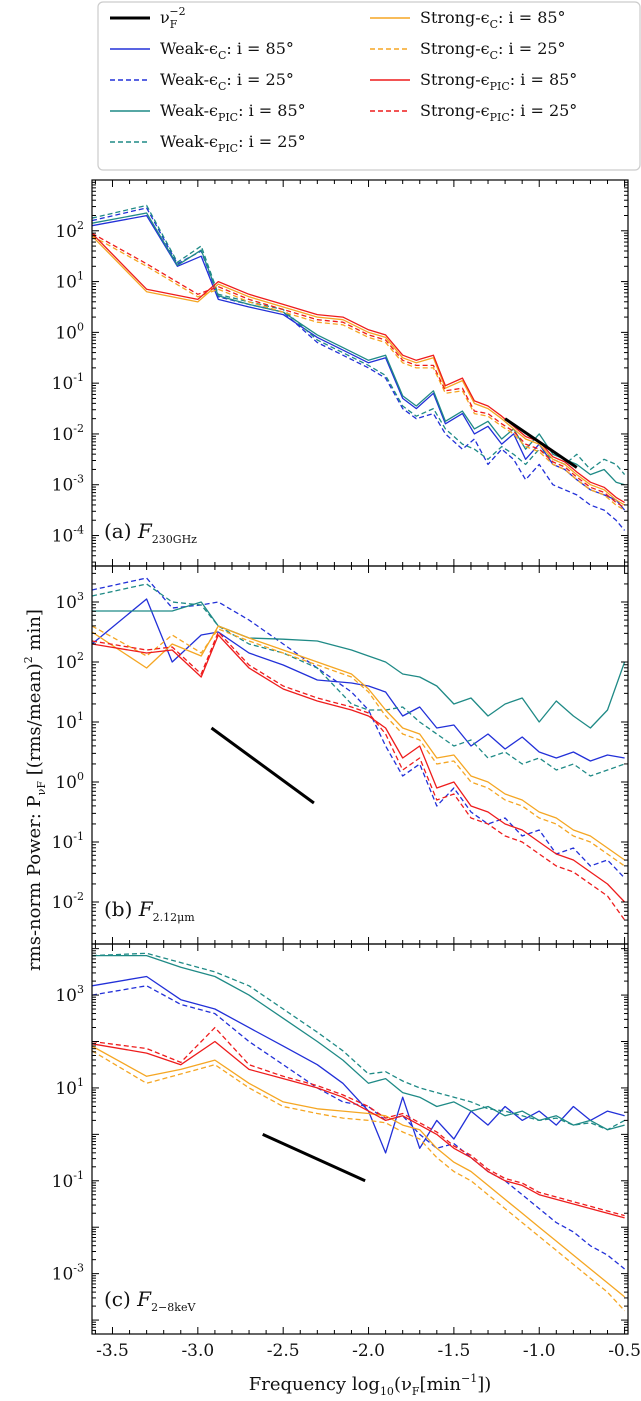  What do you see at coordinates (173, 18) in the screenshot?
I see `legend-label: νF−2` at bounding box center [173, 18].